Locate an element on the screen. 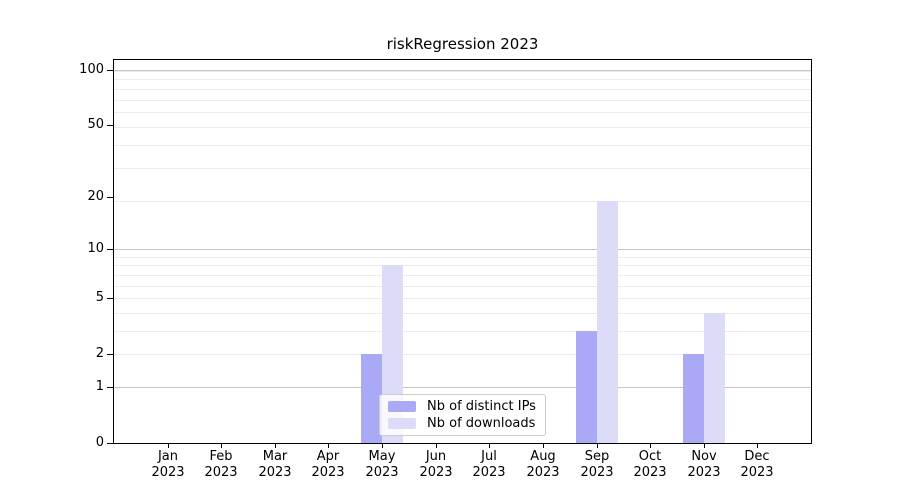 The height and width of the screenshot is (500, 900). legend-swatch-distinct-ips is located at coordinates (402, 406).